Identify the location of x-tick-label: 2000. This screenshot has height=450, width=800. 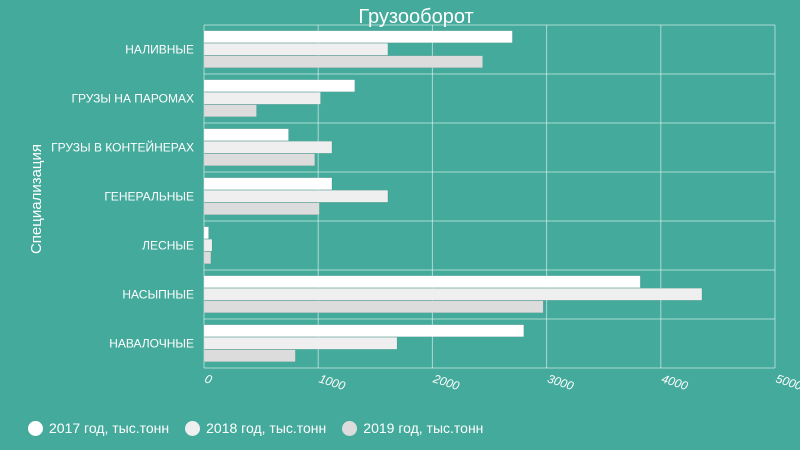
(446, 382).